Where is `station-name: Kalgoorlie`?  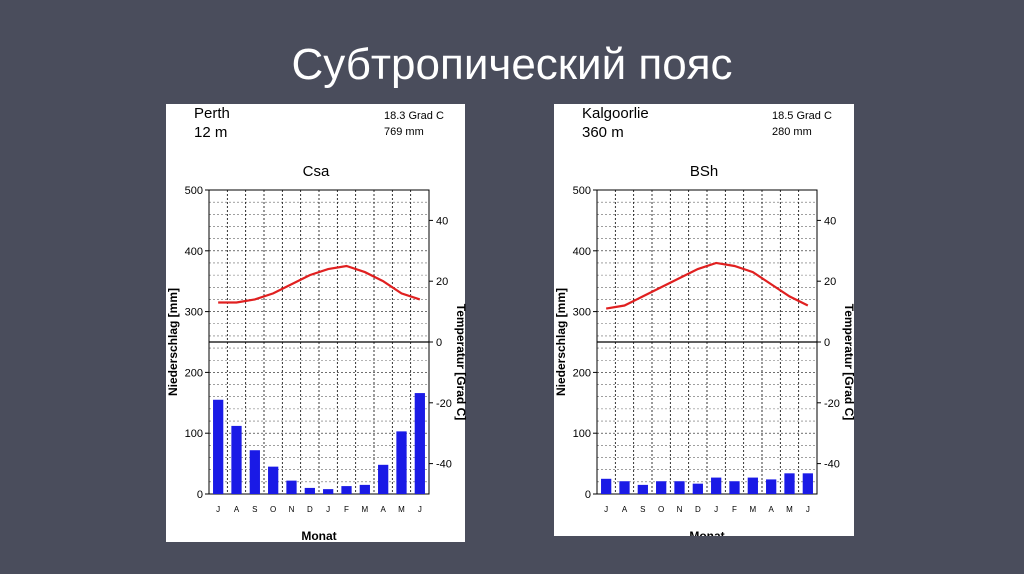 station-name: Kalgoorlie is located at coordinates (615, 113).